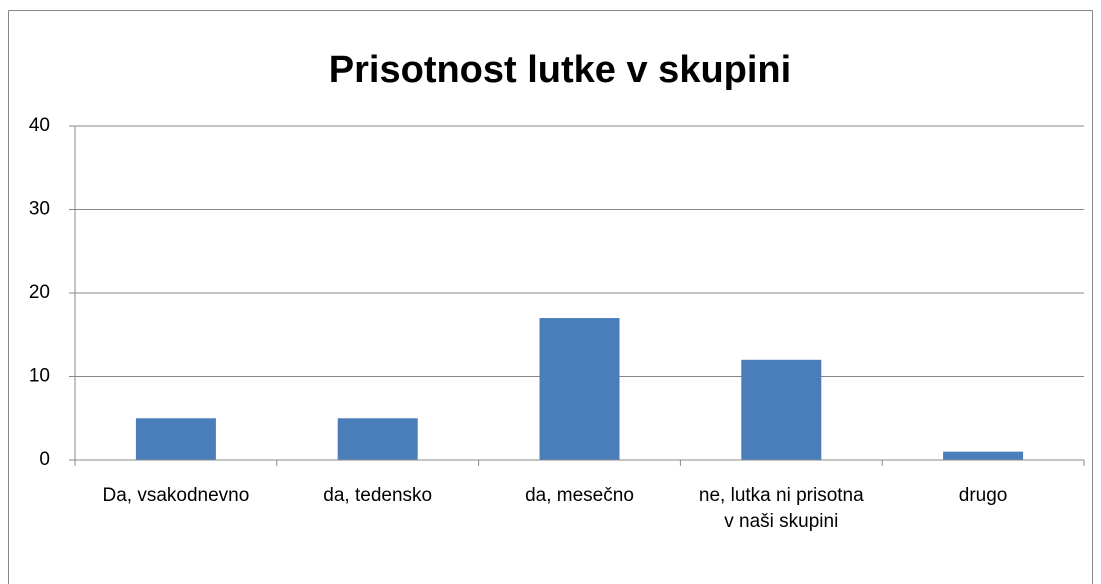 The width and height of the screenshot is (1101, 584). What do you see at coordinates (39, 376) in the screenshot?
I see `y-tick-label: 10` at bounding box center [39, 376].